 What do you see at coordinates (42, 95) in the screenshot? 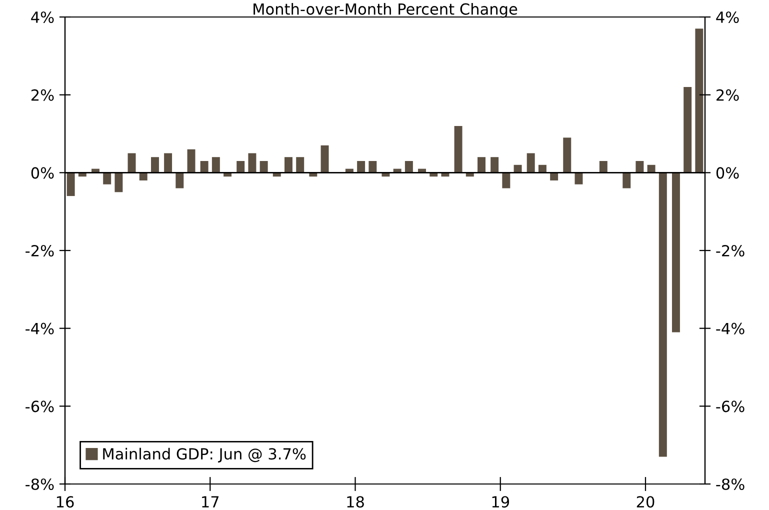
I see `y-tick-label: 2%` at bounding box center [42, 95].